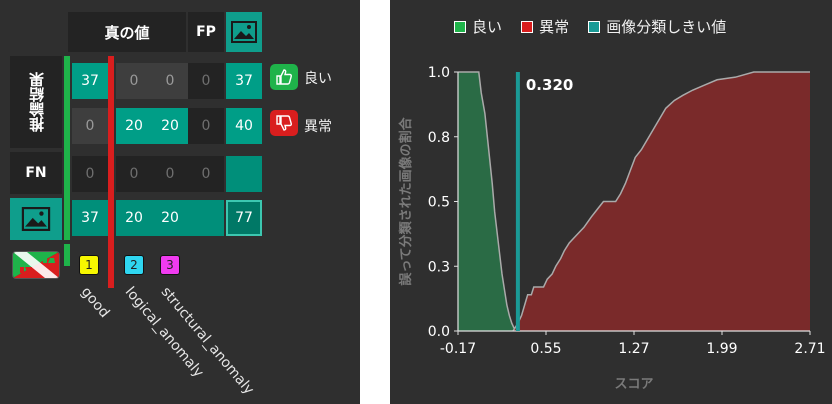 This screenshot has width=832, height=404. What do you see at coordinates (90, 174) in the screenshot?
I see `cell-fn-good: 0` at bounding box center [90, 174].